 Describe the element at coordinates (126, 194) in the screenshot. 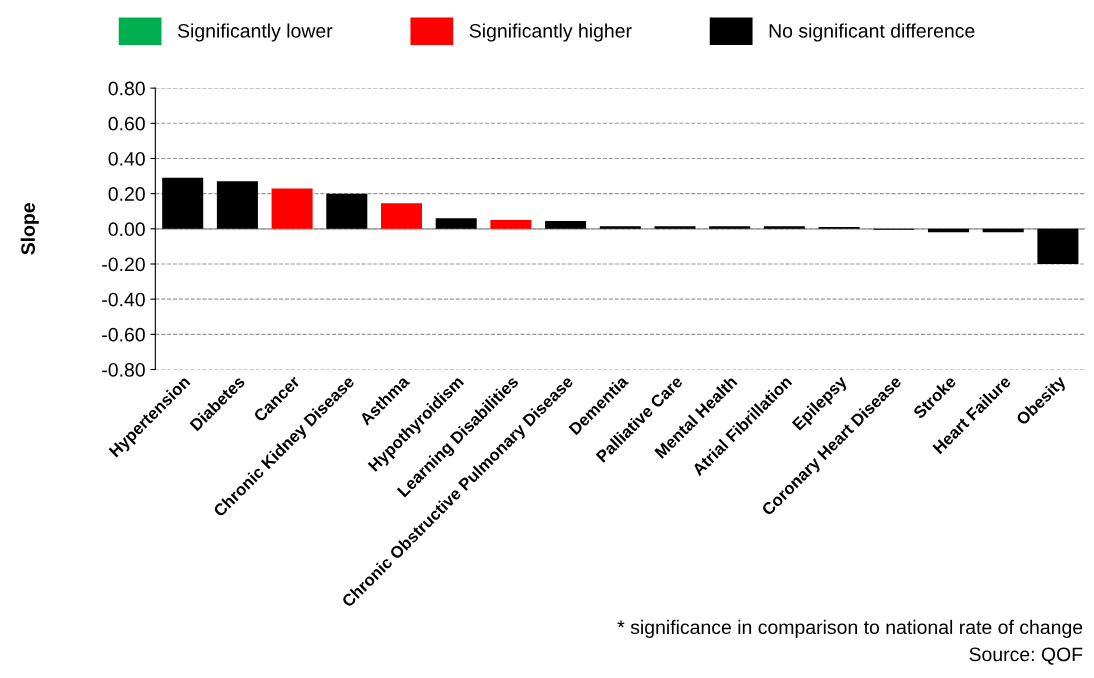

I see `y-tick-label: 0.20` at that location.